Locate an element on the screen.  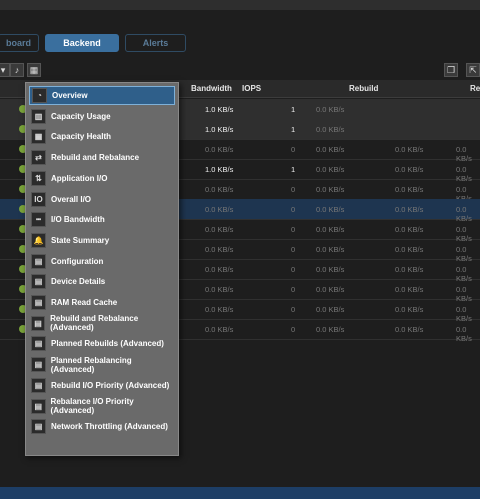
menu-item-rebuild-rebalance-advanced: ▤ Rebuild and Rebalance (Advanced) is located at coordinates (102, 323).